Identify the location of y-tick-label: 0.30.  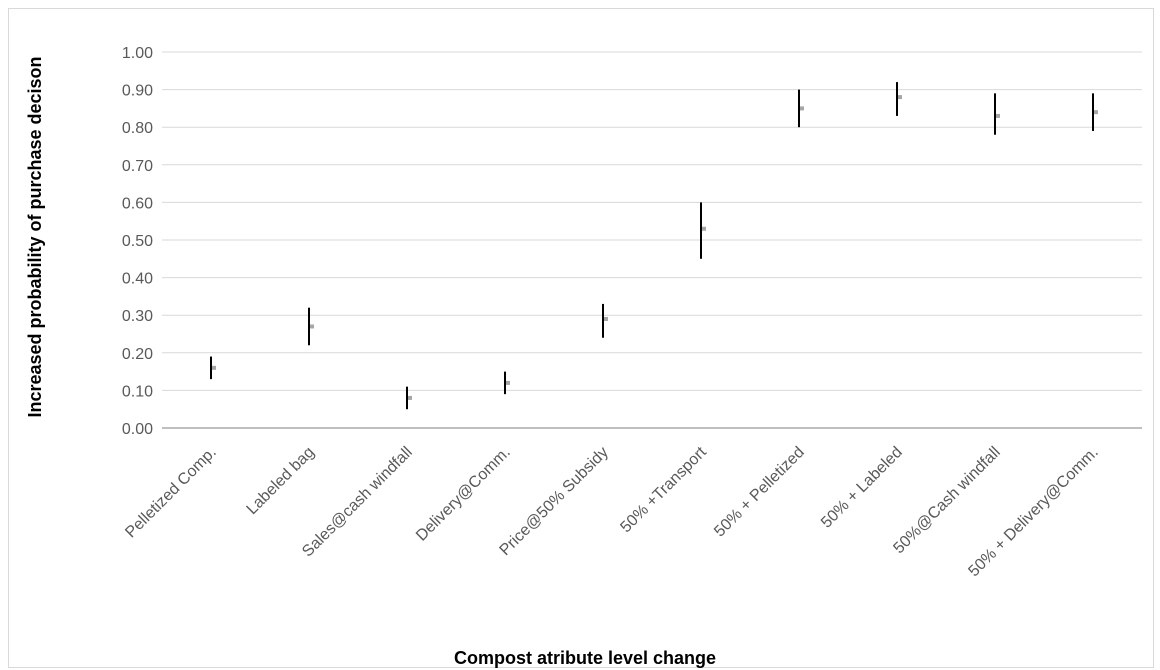
(137, 316).